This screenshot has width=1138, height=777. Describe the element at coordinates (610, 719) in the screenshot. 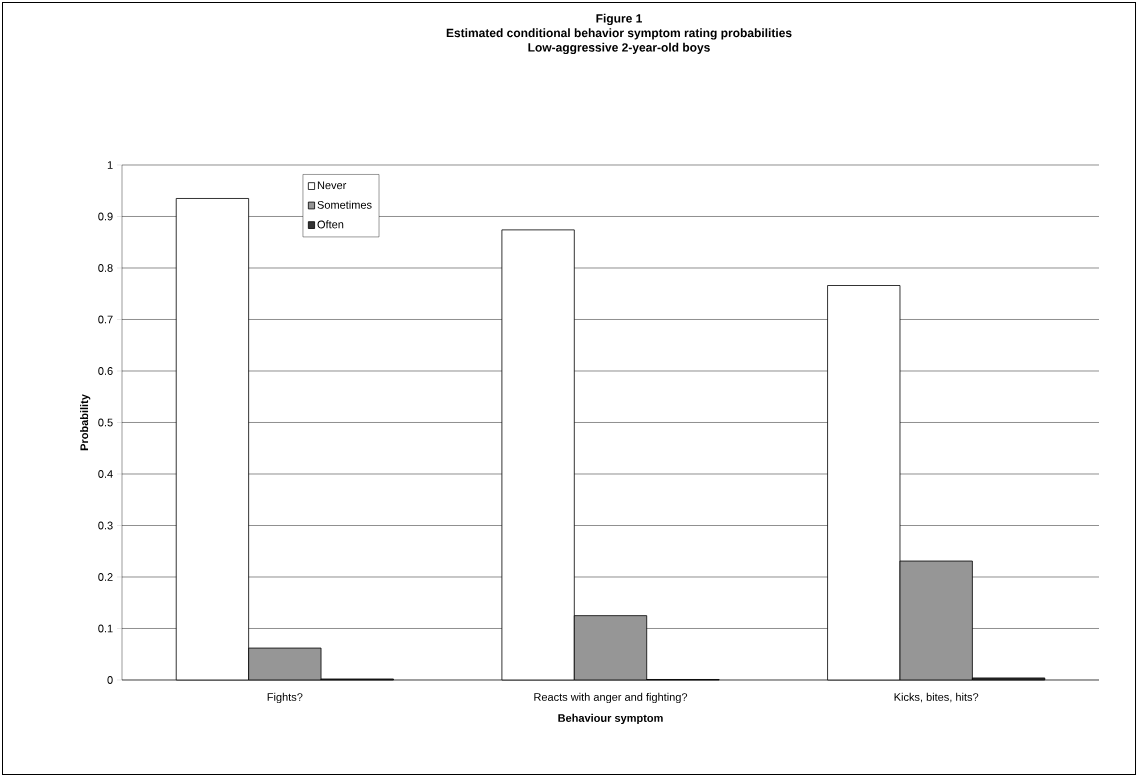

I see `x-axis-title: Behaviour symptom` at that location.